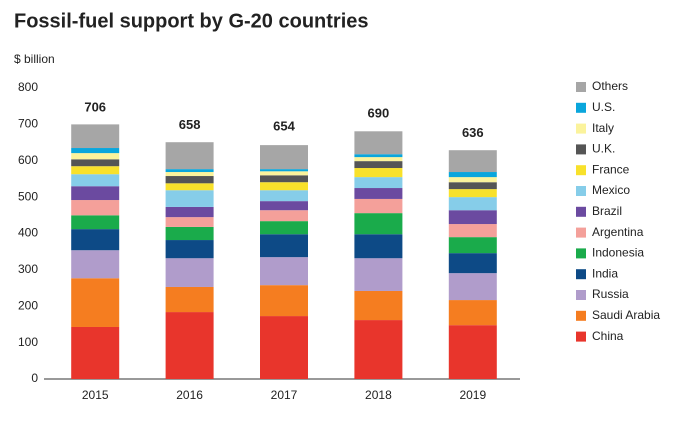 The width and height of the screenshot is (675, 425). Describe the element at coordinates (28, 196) in the screenshot. I see `y-tick-label: 500` at that location.